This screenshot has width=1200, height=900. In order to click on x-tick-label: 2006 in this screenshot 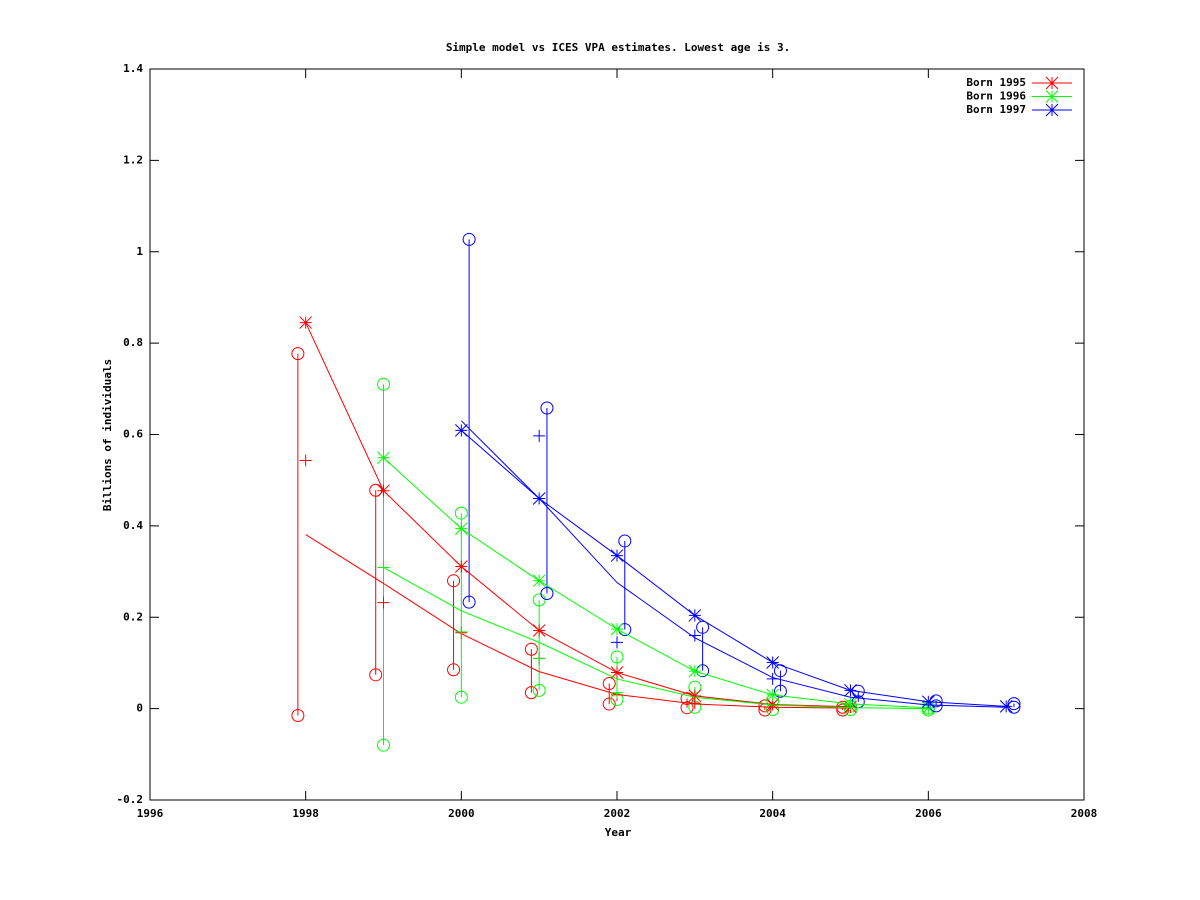, I will do `click(928, 813)`.